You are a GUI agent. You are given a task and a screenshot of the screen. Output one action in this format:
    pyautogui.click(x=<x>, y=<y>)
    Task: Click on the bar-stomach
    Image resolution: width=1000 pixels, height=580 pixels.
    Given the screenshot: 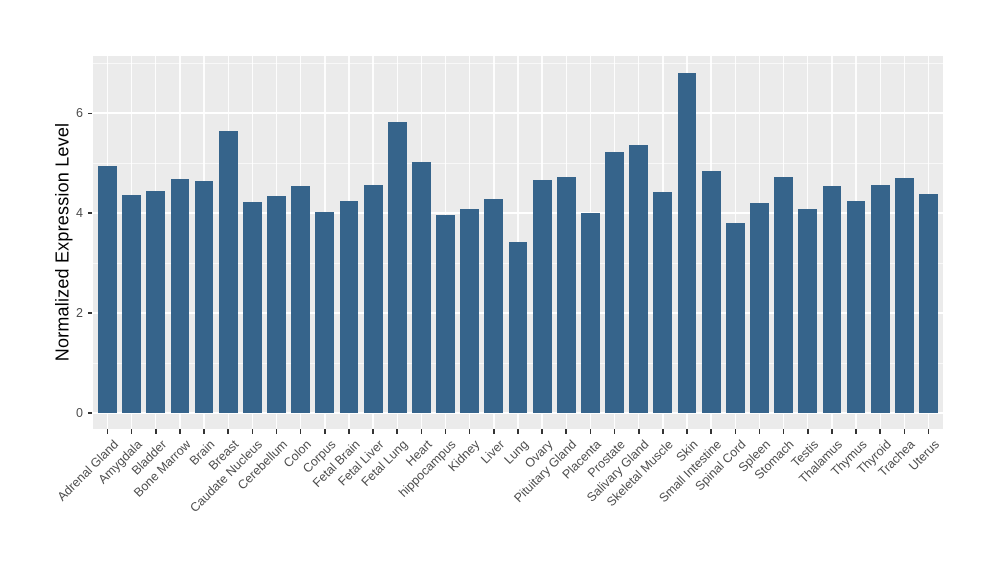 What is the action you would take?
    pyautogui.click(x=784, y=295)
    